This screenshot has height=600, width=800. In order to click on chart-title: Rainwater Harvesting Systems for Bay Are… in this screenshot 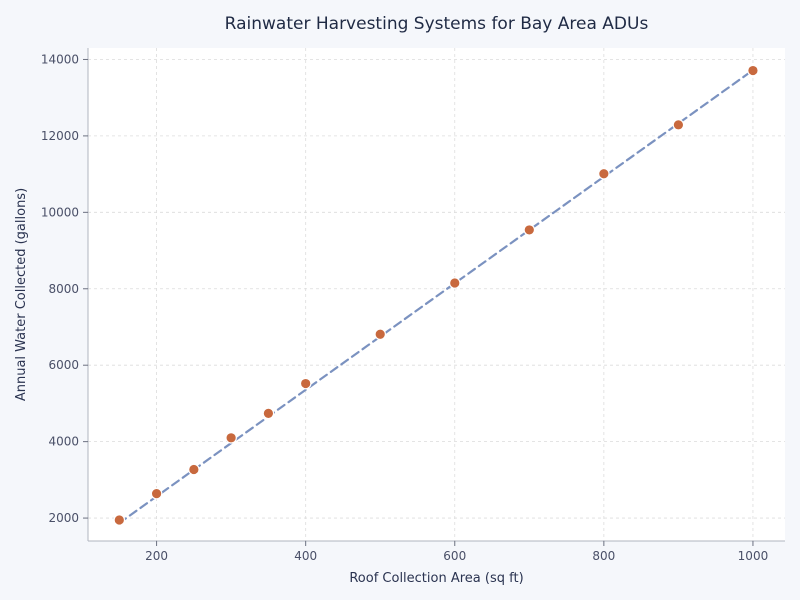, I will do `click(437, 24)`.